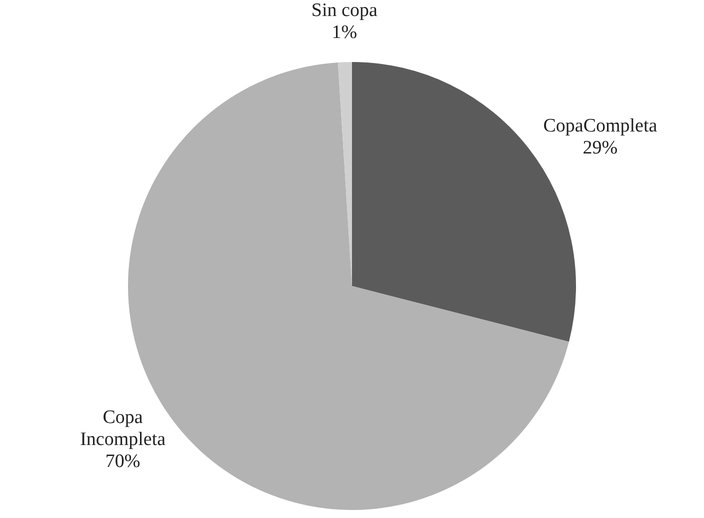 The image size is (704, 518). I want to click on slice-label: CopaCompleta, so click(600, 126).